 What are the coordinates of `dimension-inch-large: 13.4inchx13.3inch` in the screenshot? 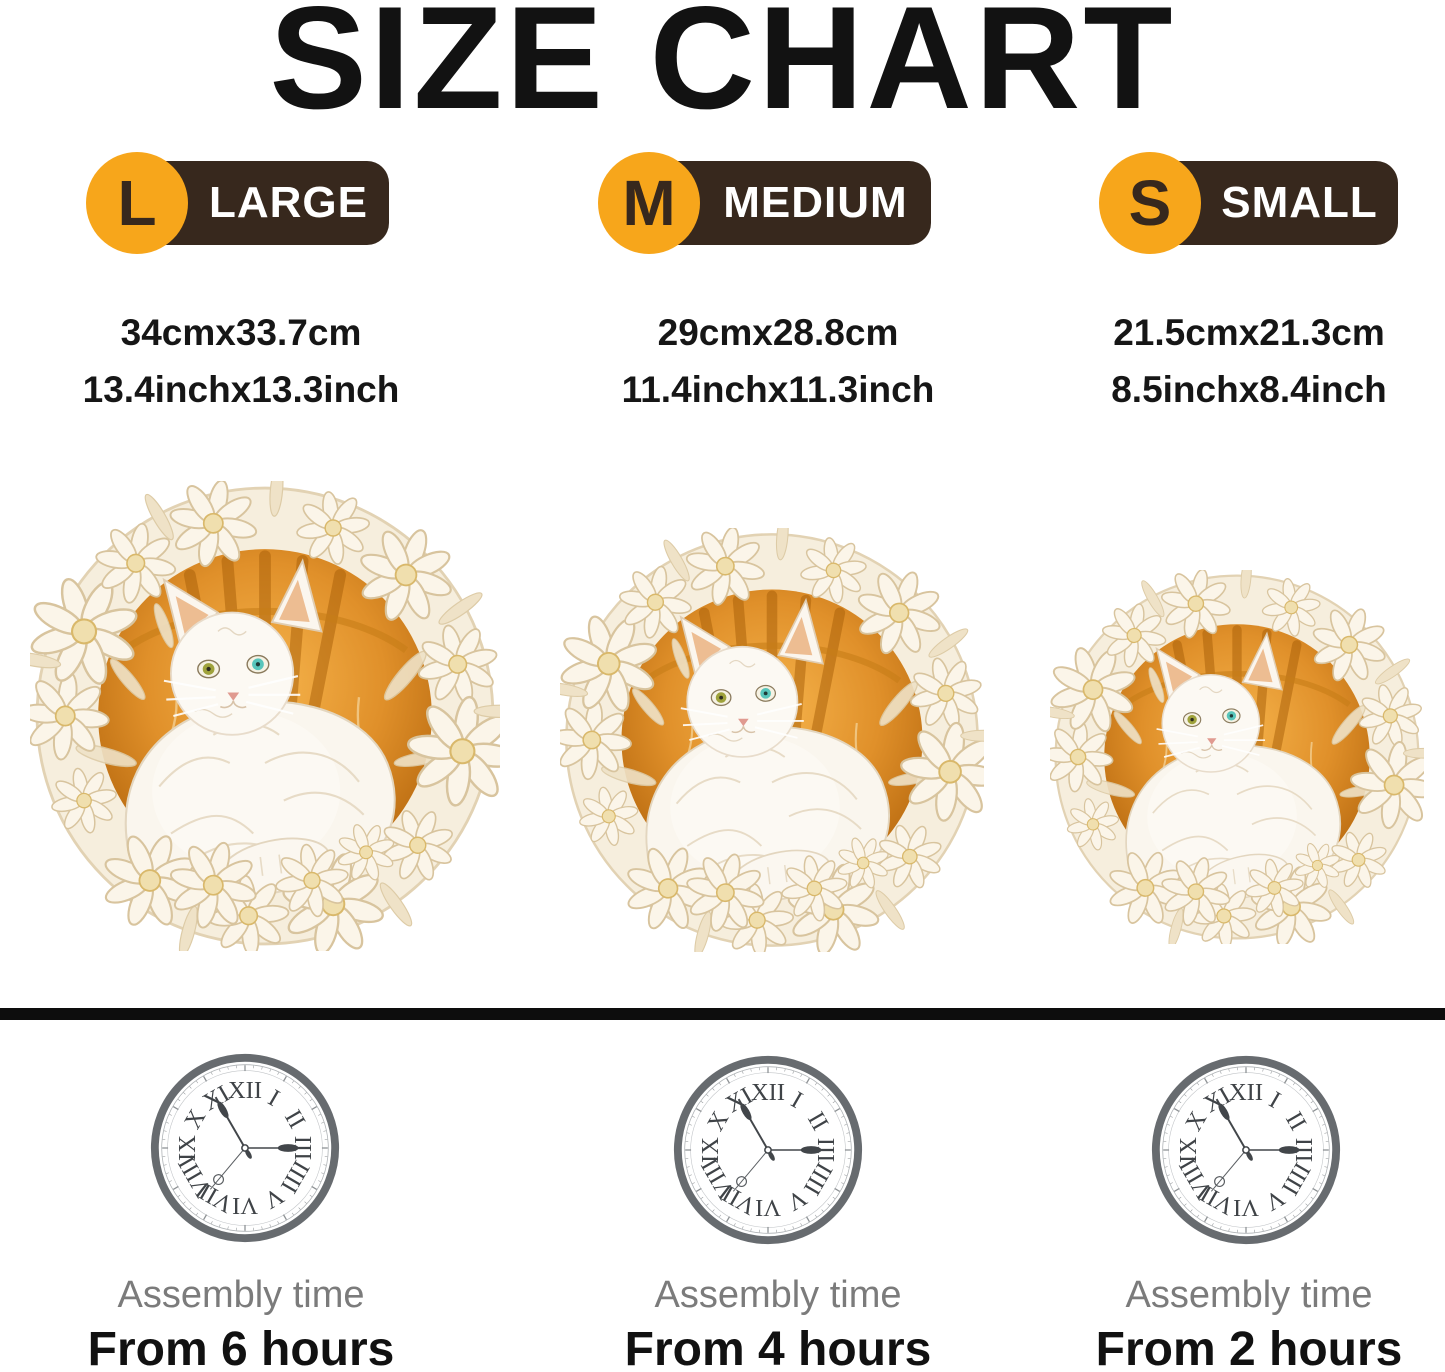 It's located at (241, 389).